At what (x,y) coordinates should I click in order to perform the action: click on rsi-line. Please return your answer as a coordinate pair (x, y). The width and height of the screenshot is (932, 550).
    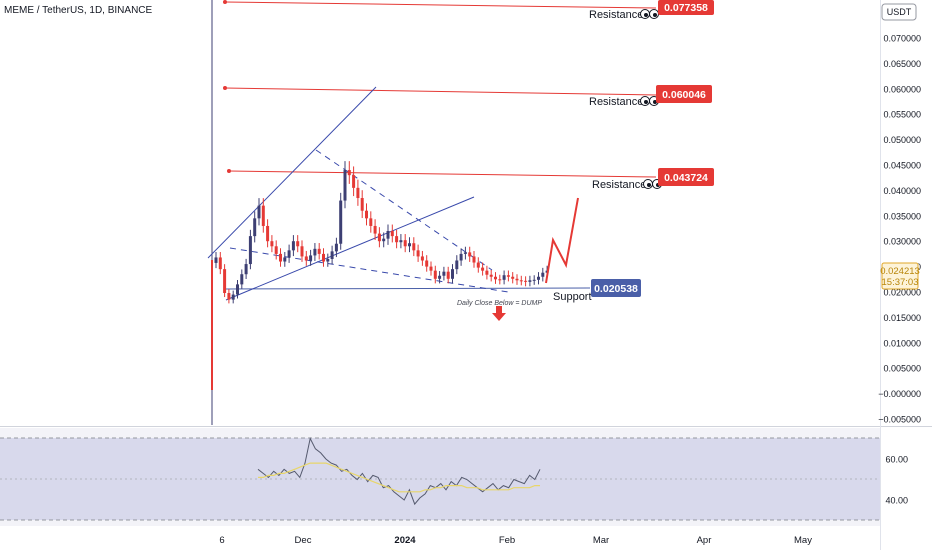
    Looking at the image, I should click on (399, 471).